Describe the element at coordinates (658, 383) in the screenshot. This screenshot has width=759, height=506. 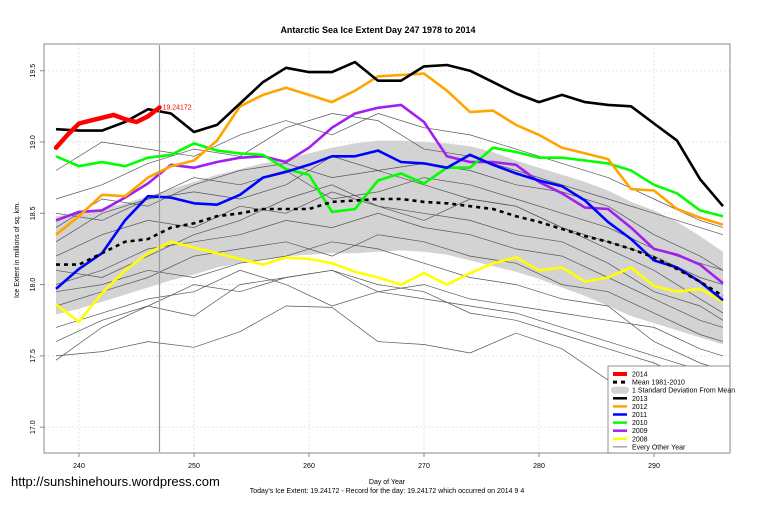
I see `legend-label: Mean 1981-2010` at that location.